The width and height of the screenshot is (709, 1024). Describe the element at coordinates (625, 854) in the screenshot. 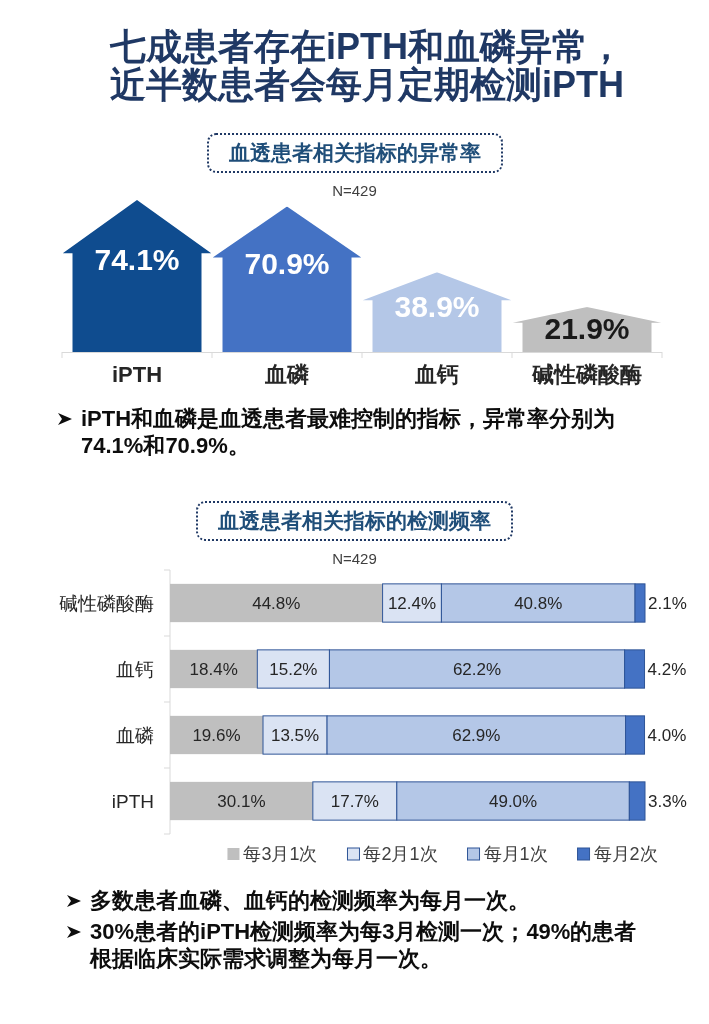

I see `legend-label: 每月2次` at that location.